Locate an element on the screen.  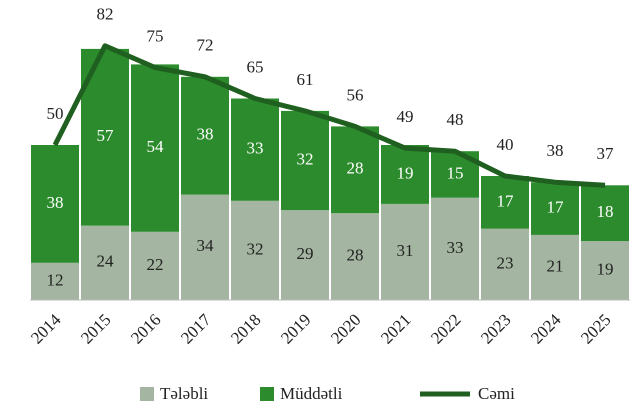
total-label: 65 is located at coordinates (255, 66).